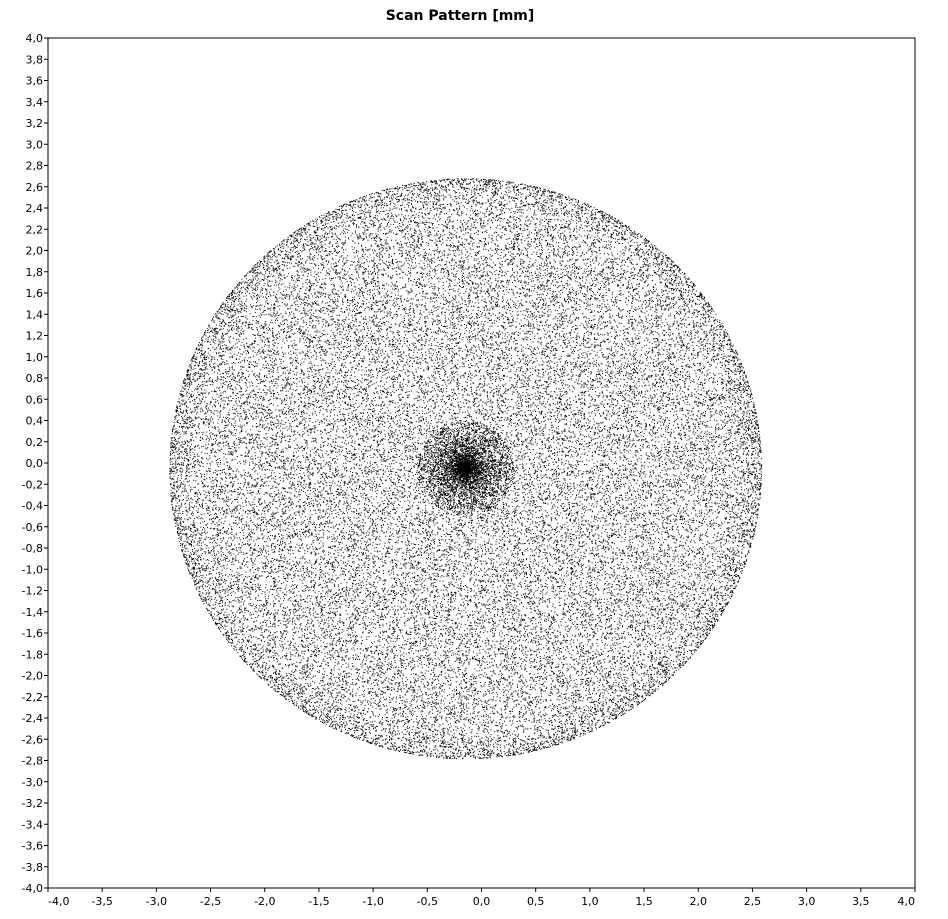 The height and width of the screenshot is (919, 948). Describe the element at coordinates (35, 208) in the screenshot. I see `y-tick-label: 2,4` at that location.